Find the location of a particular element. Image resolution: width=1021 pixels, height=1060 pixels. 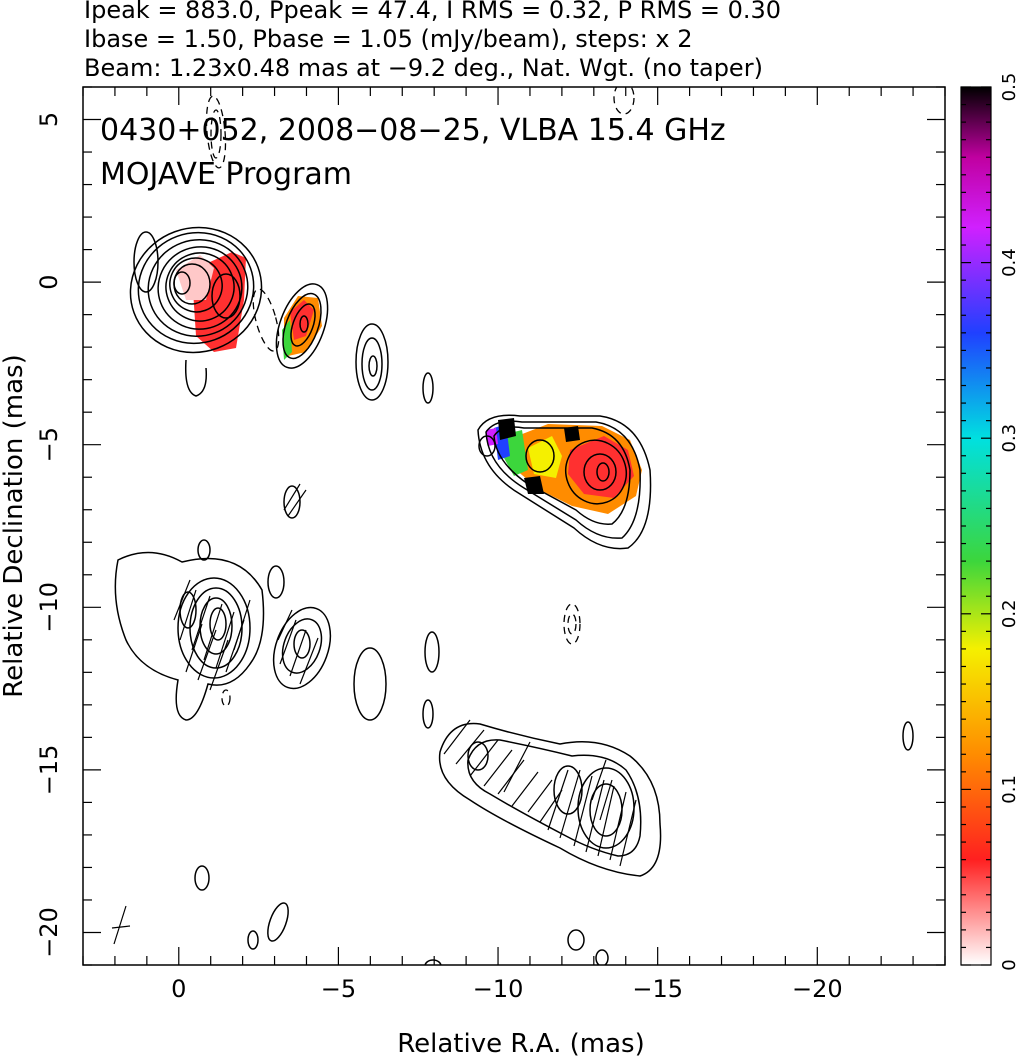

y-tick-label: −5 is located at coordinates (49, 444).